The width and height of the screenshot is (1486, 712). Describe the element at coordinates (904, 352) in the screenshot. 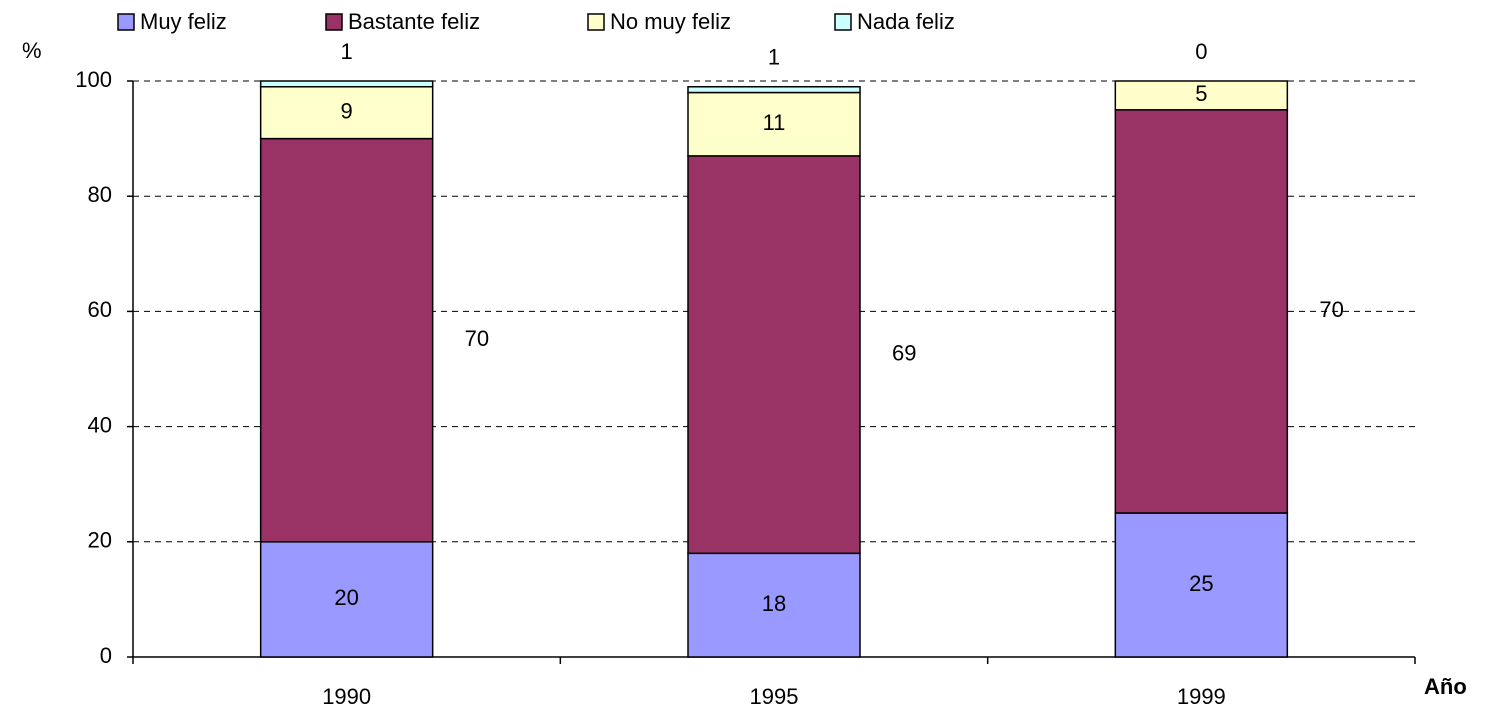

I see `data-label: 69` at that location.